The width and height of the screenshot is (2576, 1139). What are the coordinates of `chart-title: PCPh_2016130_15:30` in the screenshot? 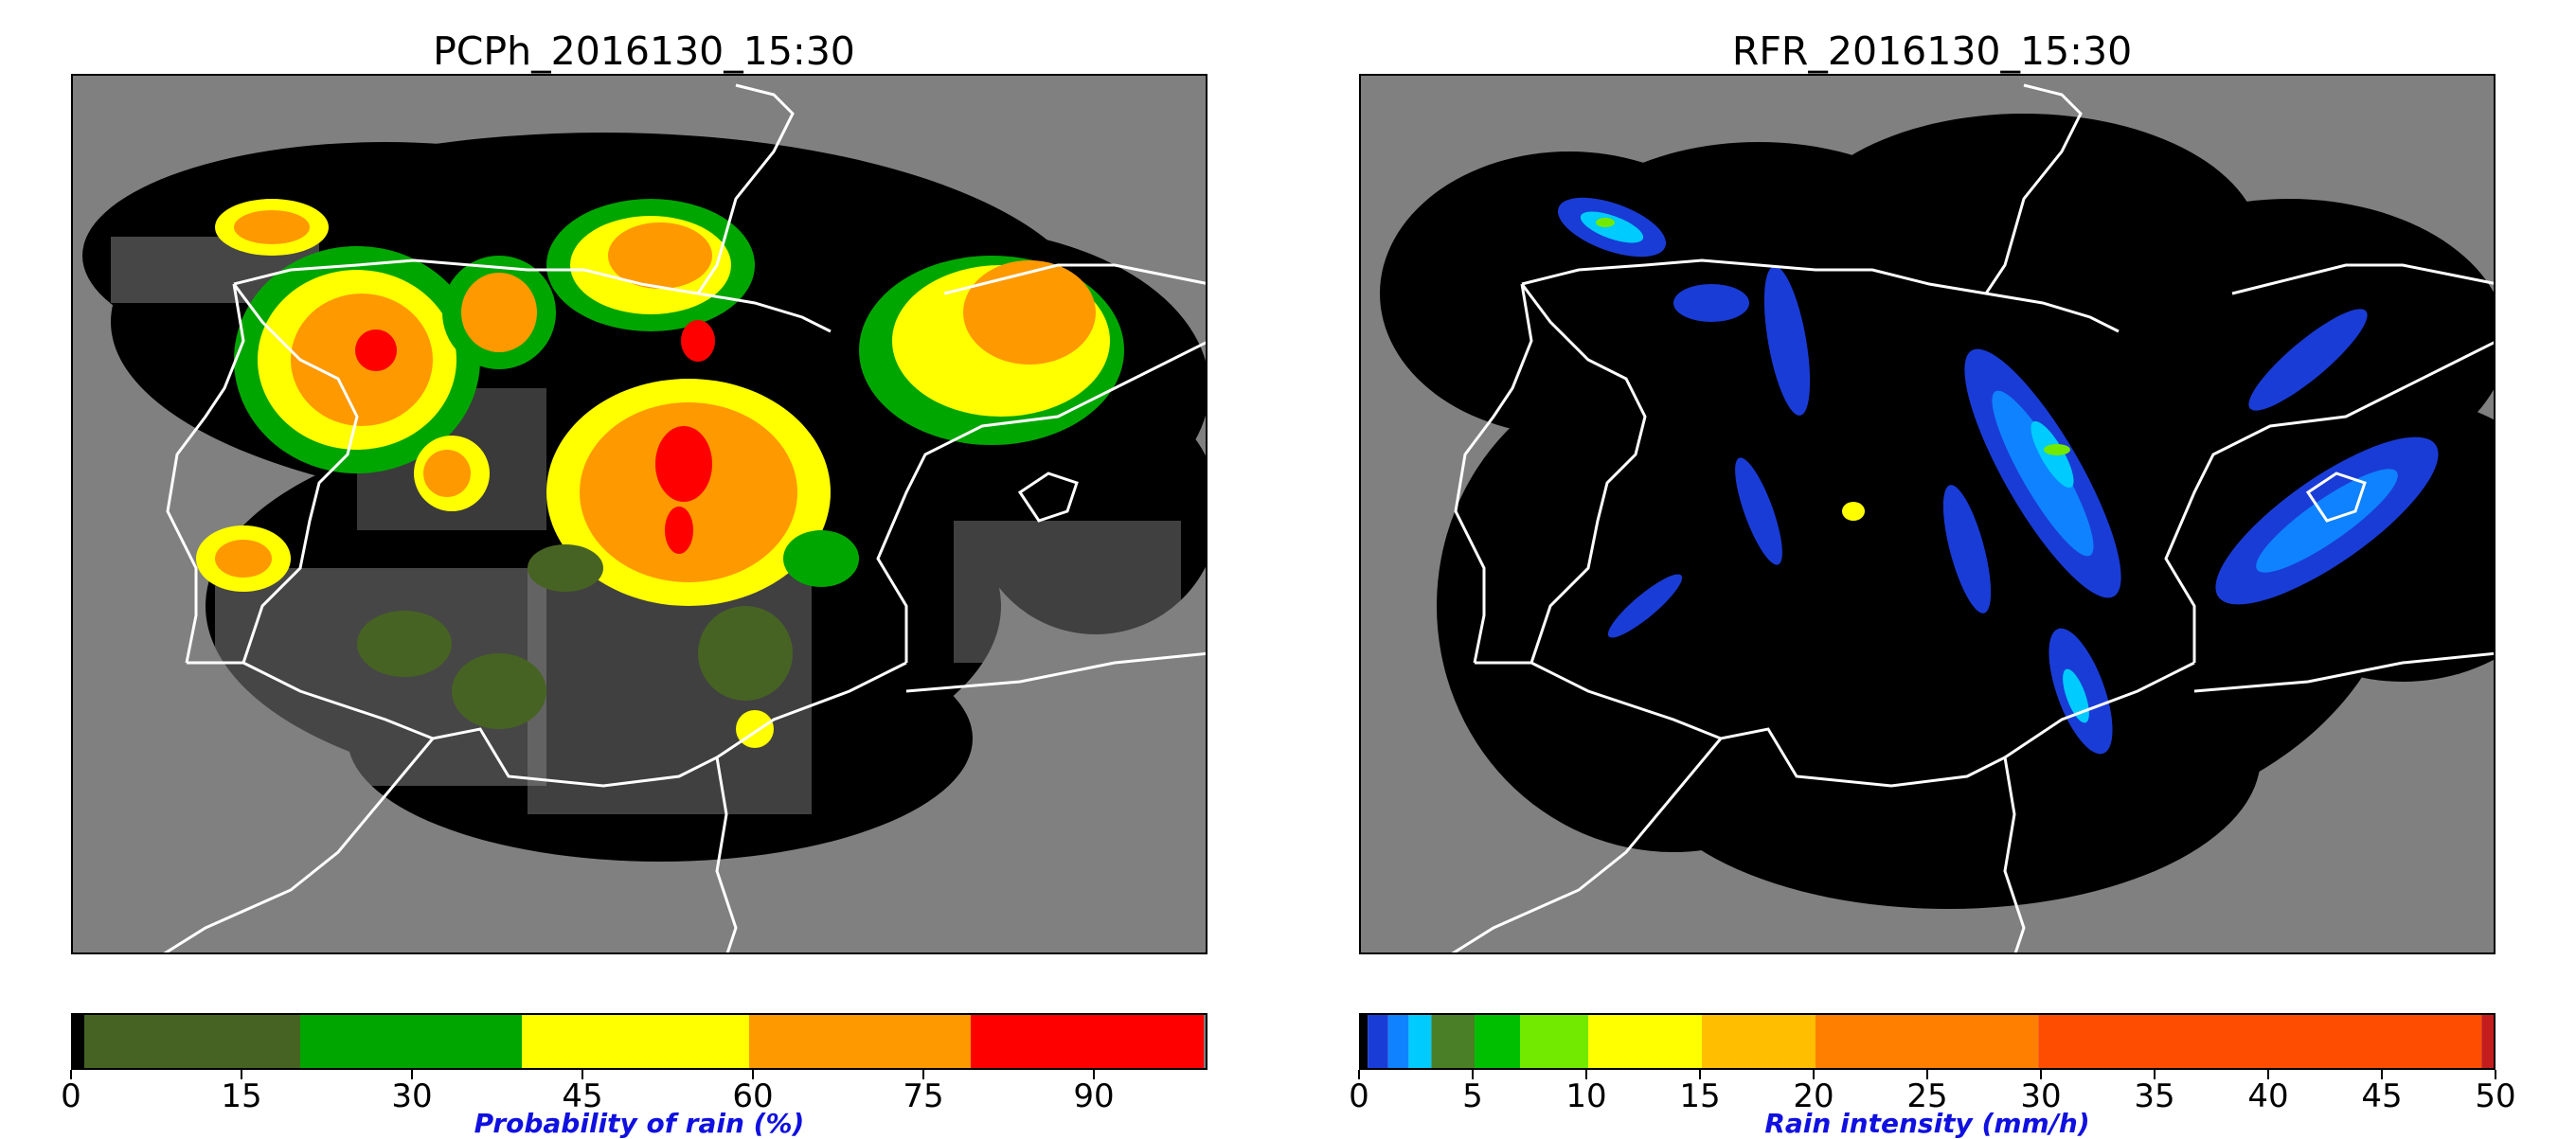 It's located at (644, 51).